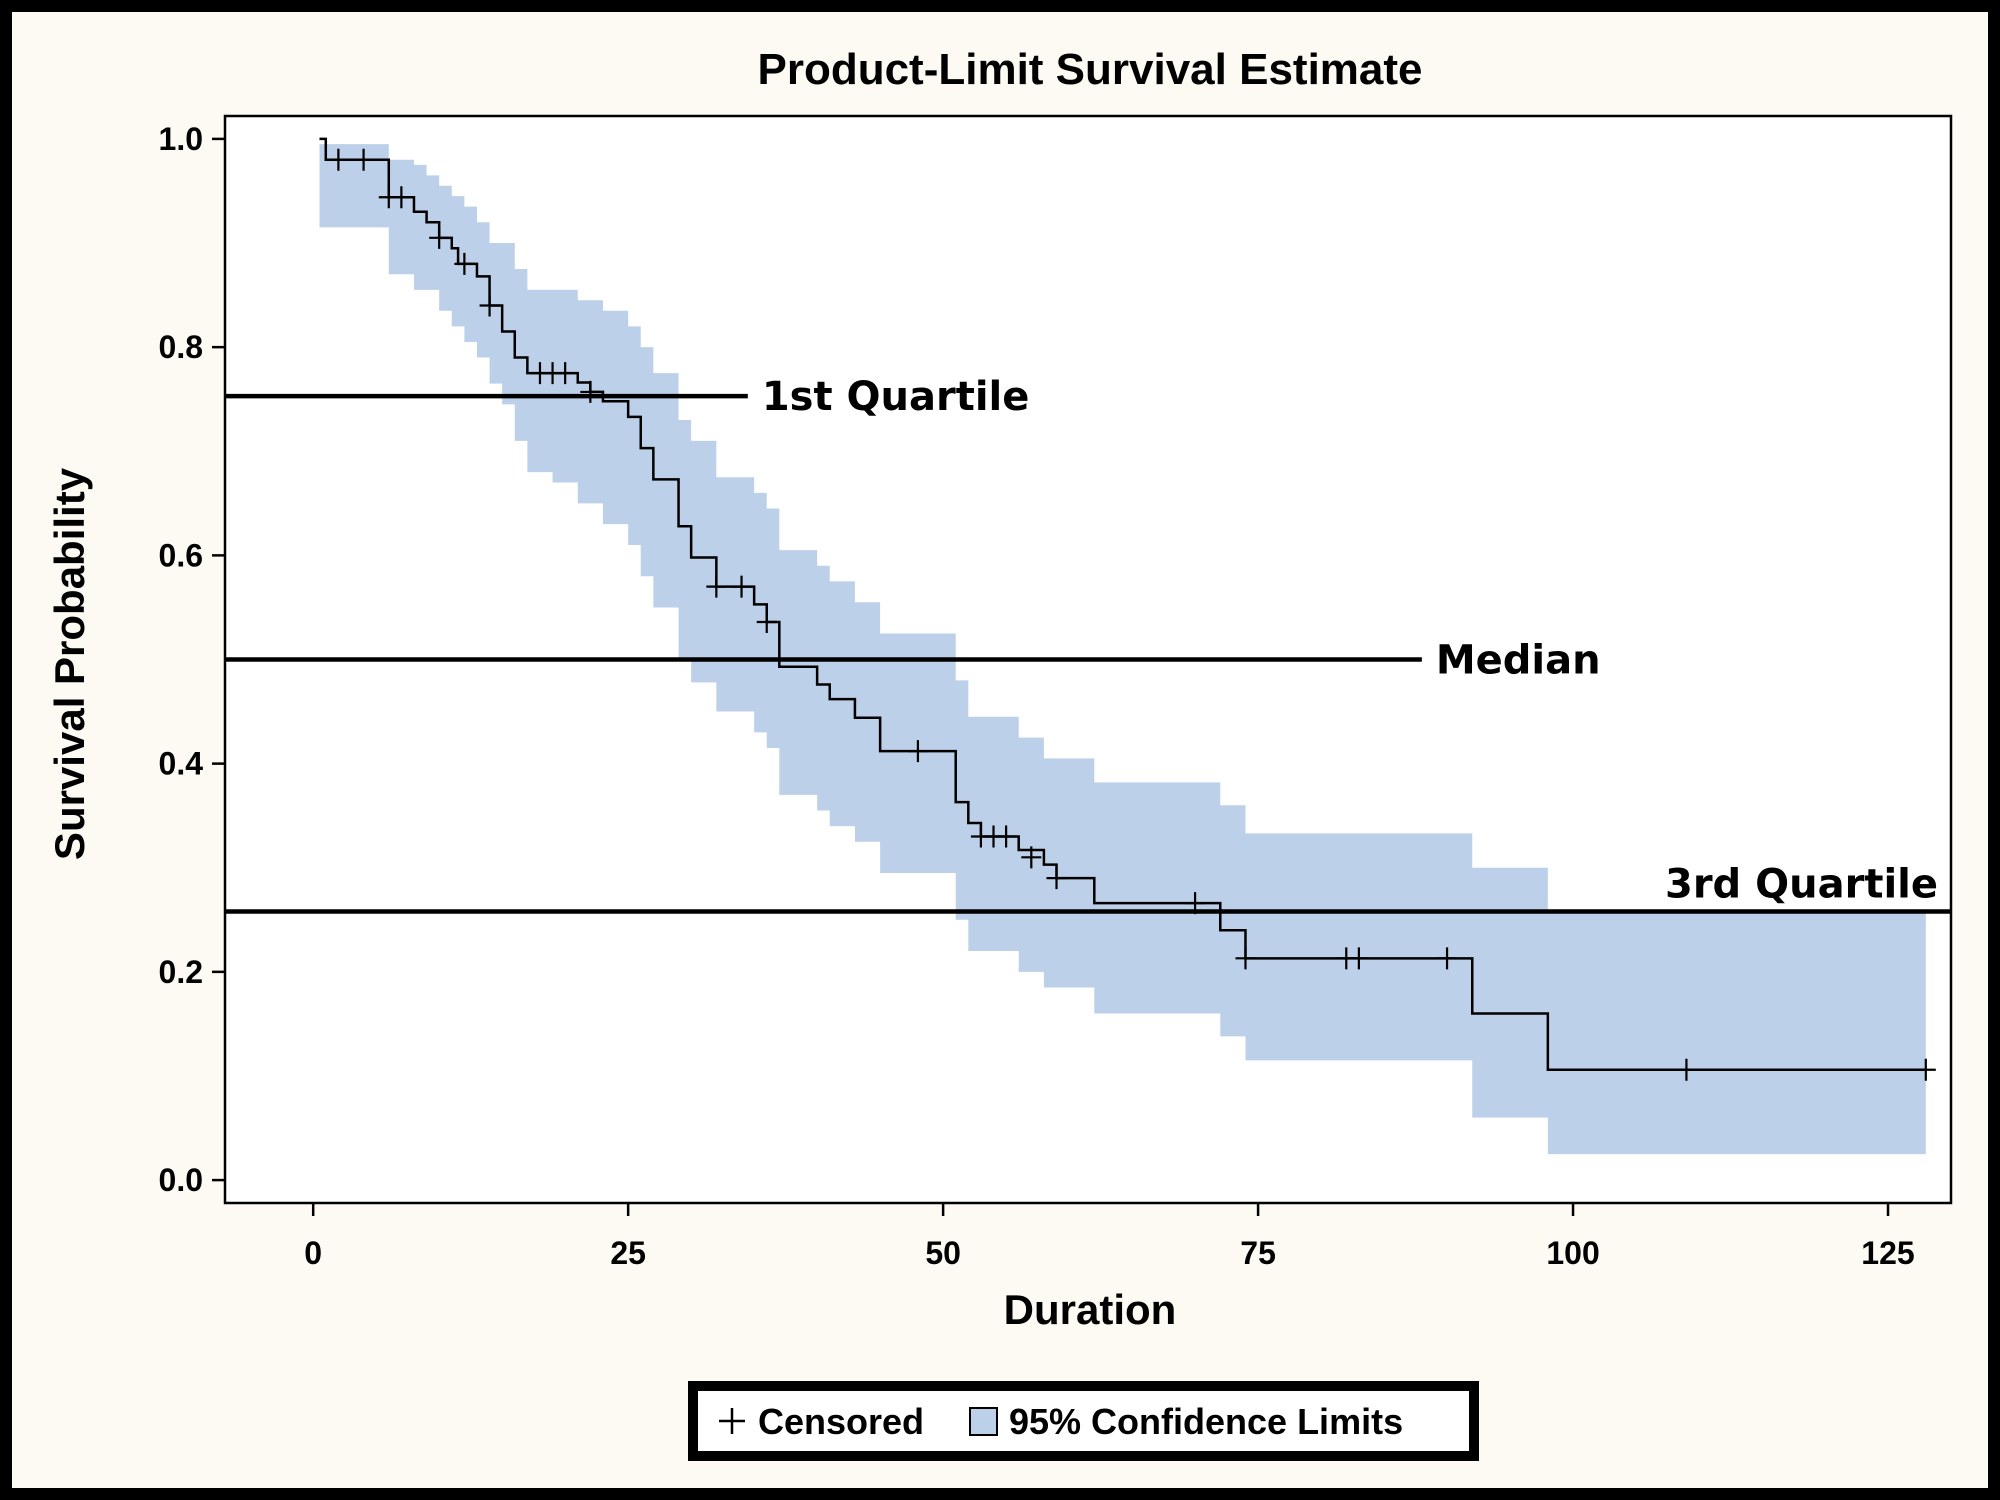 Image resolution: width=2000 pixels, height=1500 pixels. I want to click on legend-censored-symbol, so click(732, 1421).